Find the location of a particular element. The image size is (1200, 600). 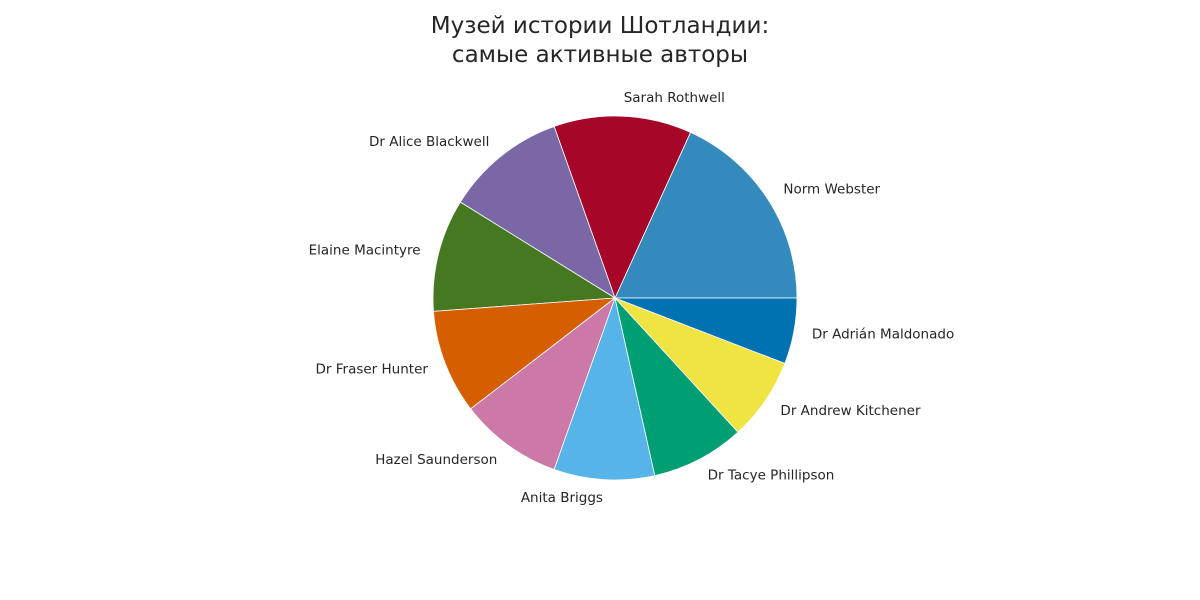

pie-slice-label-8: Dr Andrew Kitchener is located at coordinates (850, 411).